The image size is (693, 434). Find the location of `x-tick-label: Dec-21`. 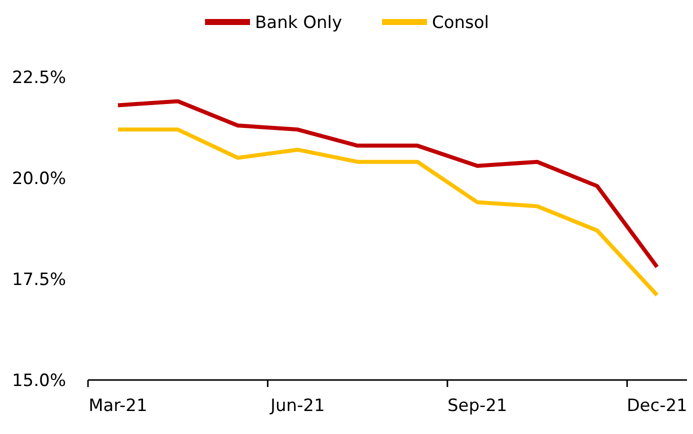

x-tick-label: Dec-21 is located at coordinates (657, 406).